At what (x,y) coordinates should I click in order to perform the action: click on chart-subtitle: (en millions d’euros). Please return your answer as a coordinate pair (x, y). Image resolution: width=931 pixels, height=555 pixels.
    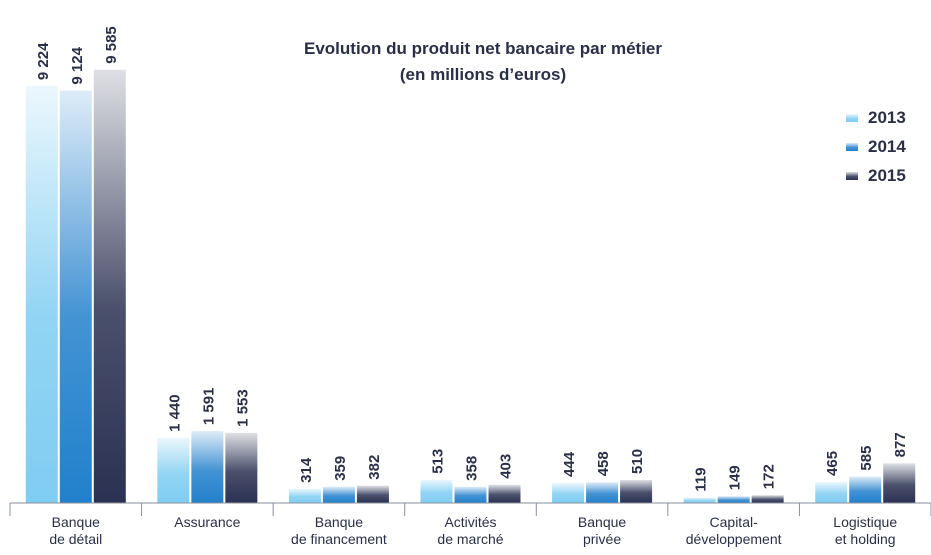
    Looking at the image, I should click on (483, 74).